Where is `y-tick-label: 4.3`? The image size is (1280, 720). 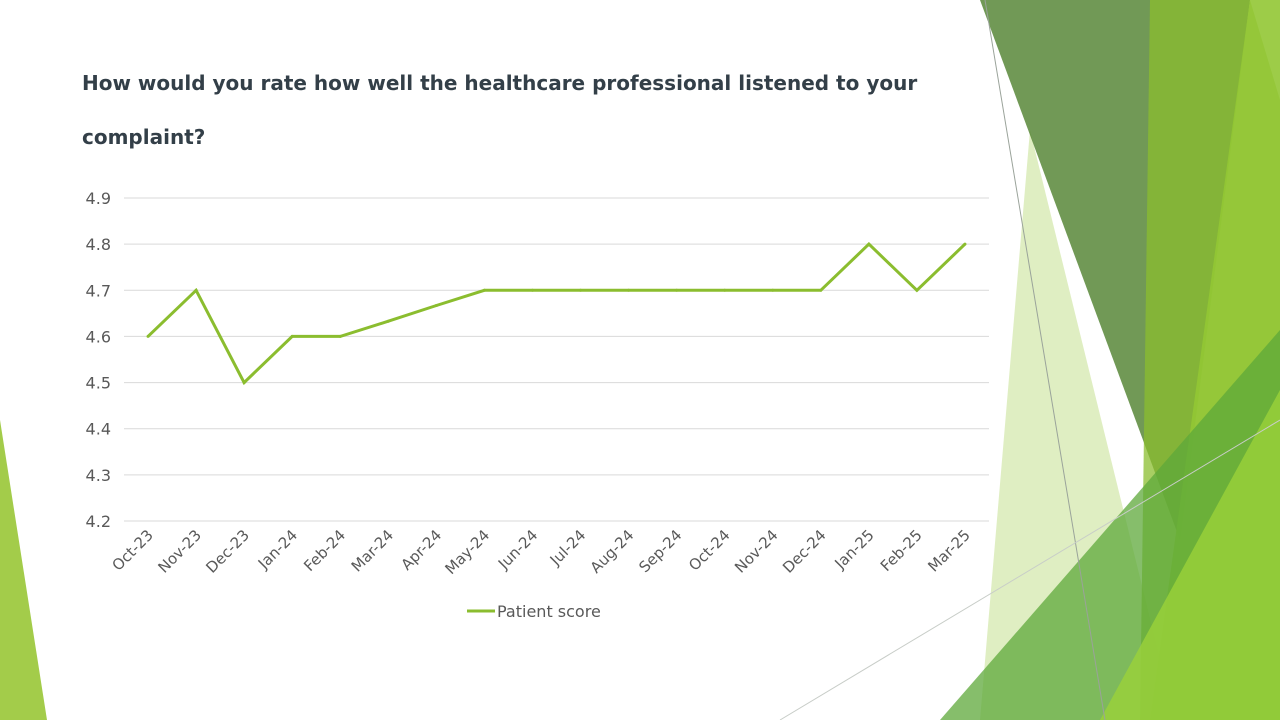
y-tick-label: 4.3 is located at coordinates (98, 475).